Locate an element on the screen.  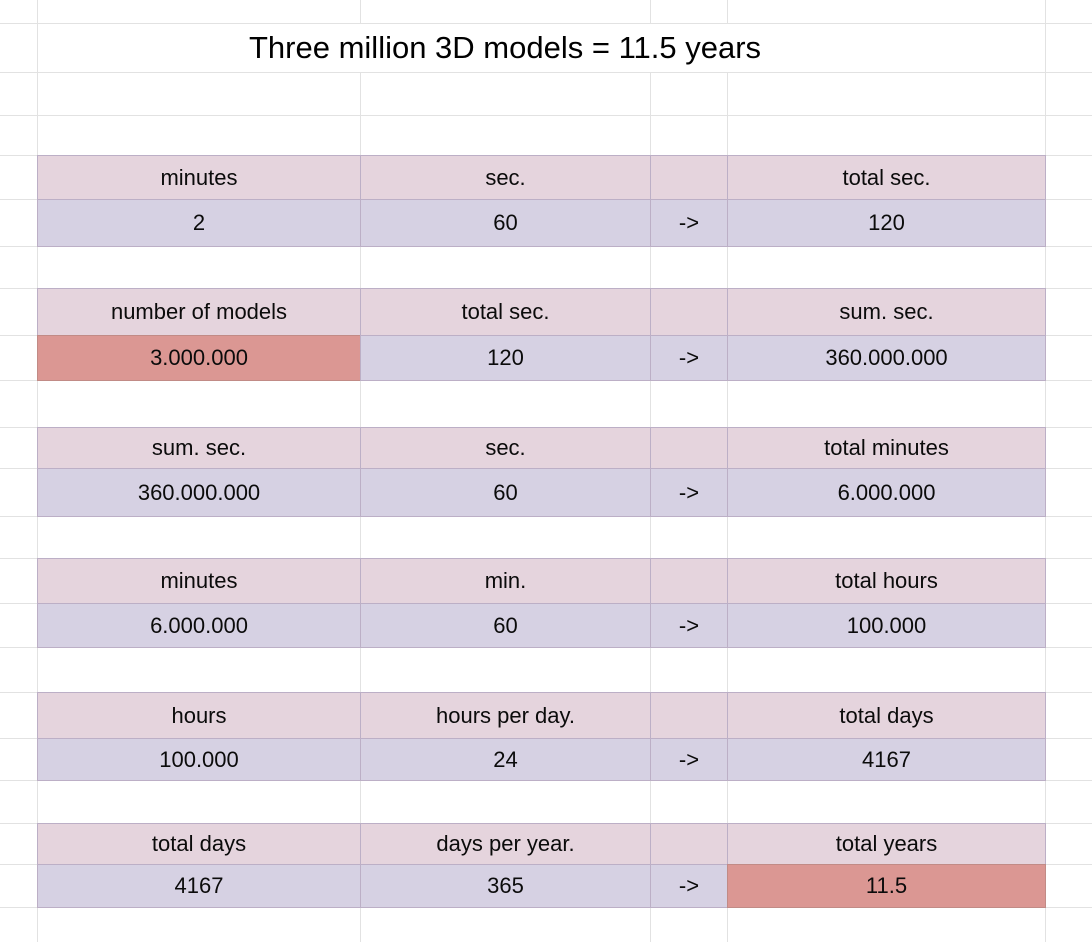
header-cell: hours per day. is located at coordinates (505, 715).